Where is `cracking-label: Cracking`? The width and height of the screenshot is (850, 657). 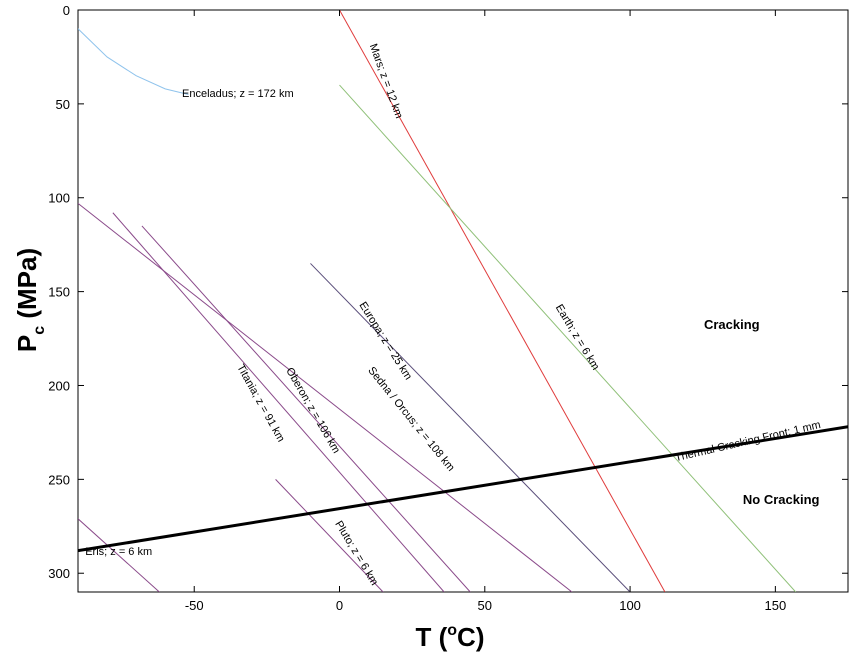 cracking-label: Cracking is located at coordinates (732, 324).